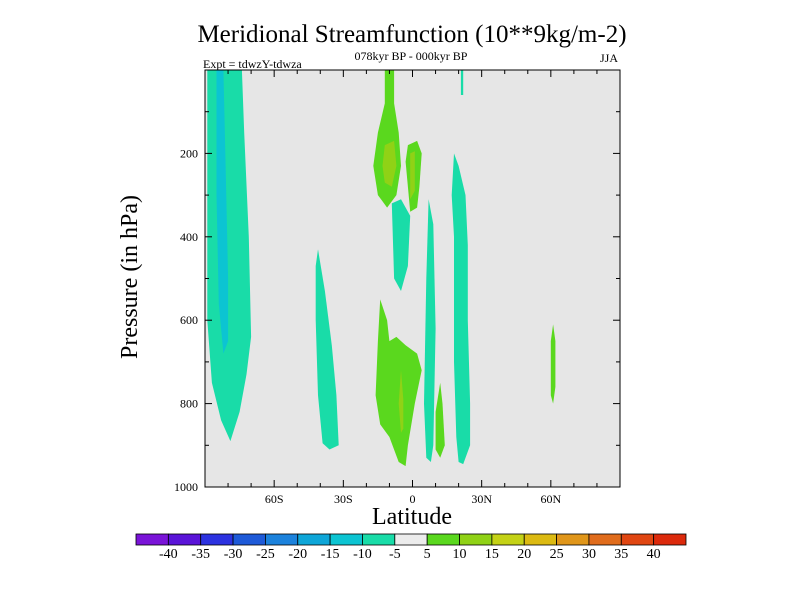 The height and width of the screenshot is (600, 800). Describe the element at coordinates (427, 554) in the screenshot. I see `colorbar-label: 5` at that location.